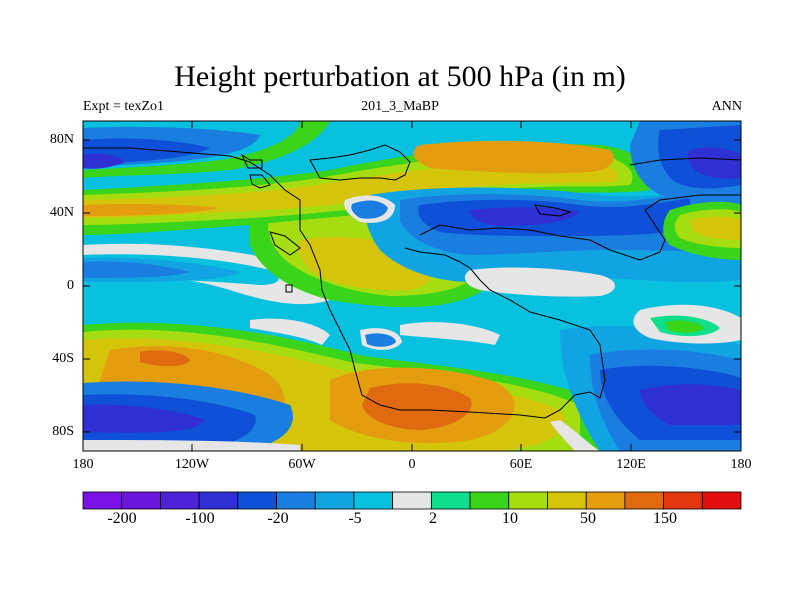 The width and height of the screenshot is (800, 600). What do you see at coordinates (400, 106) in the screenshot?
I see `run-label: 201_3_MaBP` at bounding box center [400, 106].